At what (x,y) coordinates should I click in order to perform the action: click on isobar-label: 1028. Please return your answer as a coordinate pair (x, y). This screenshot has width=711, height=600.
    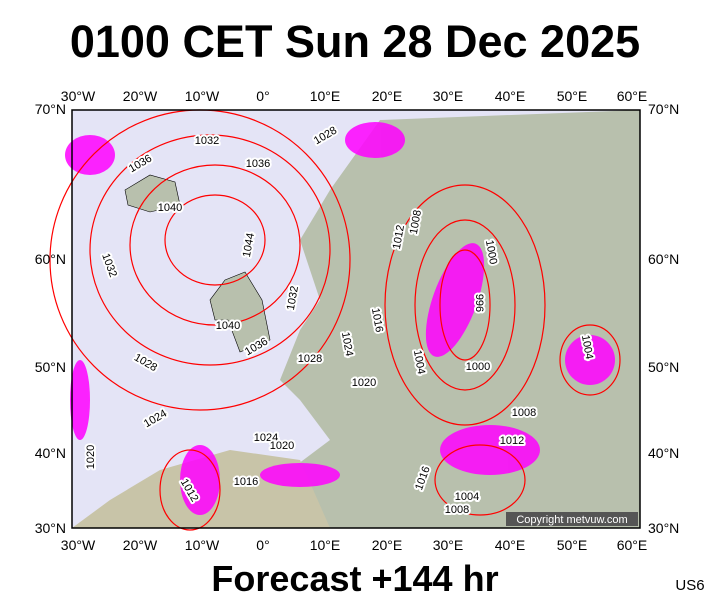
    Looking at the image, I should click on (310, 359).